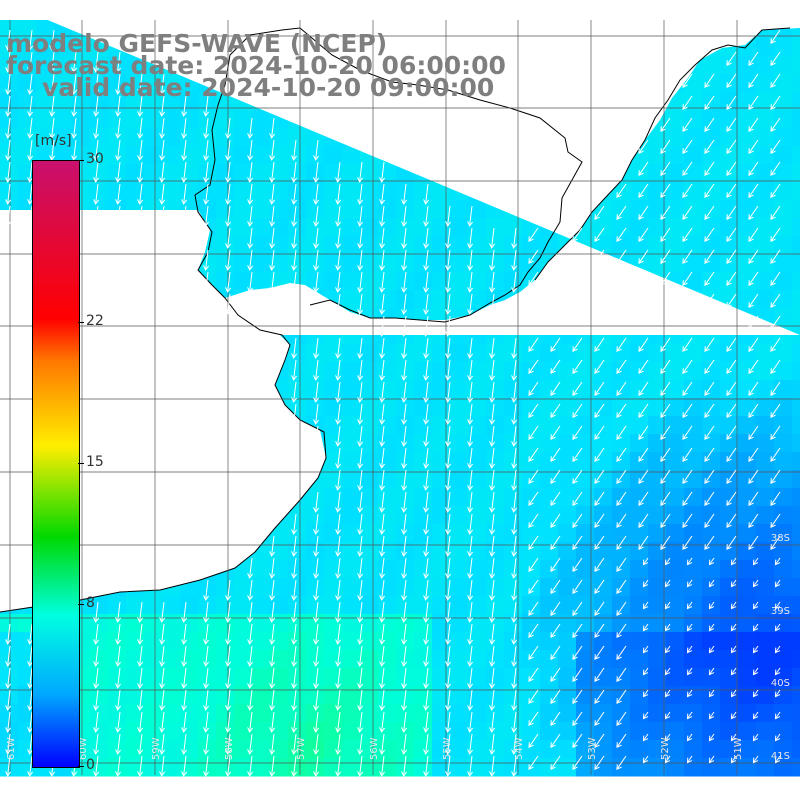 The image size is (800, 800). Describe the element at coordinates (592, 748) in the screenshot. I see `lon-label: 53W` at that location.